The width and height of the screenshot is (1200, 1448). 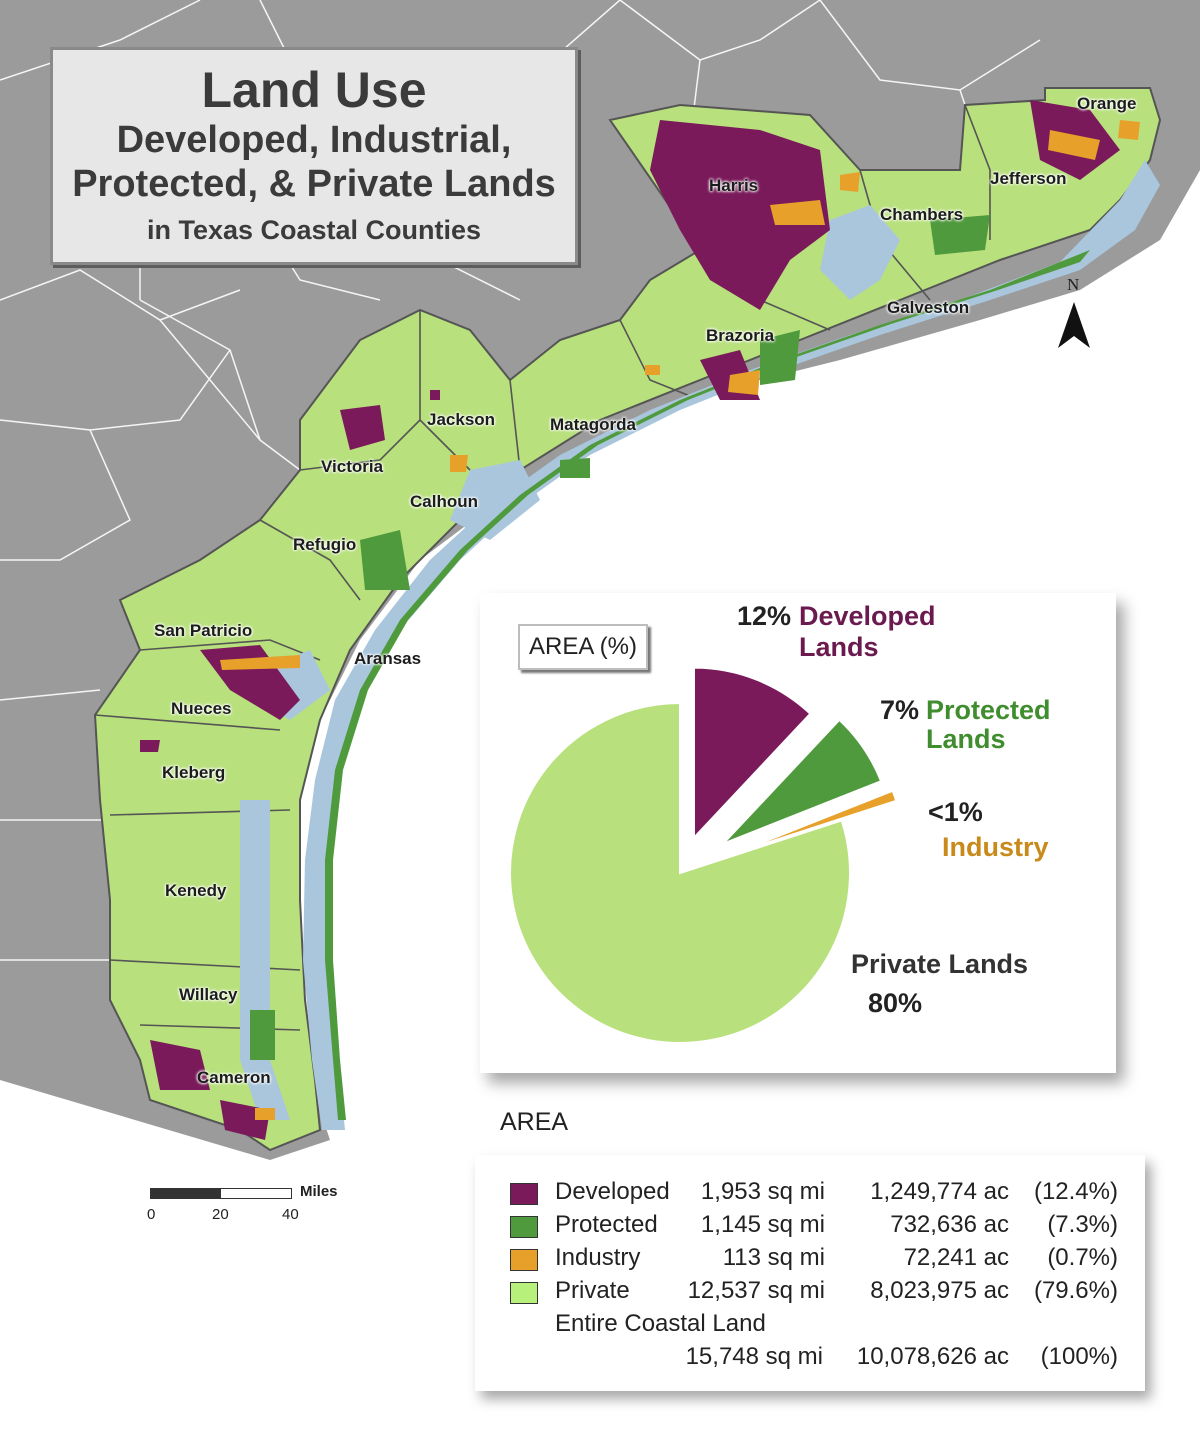 I want to click on pie-label-private-line1: Private Lands, so click(x=940, y=964).